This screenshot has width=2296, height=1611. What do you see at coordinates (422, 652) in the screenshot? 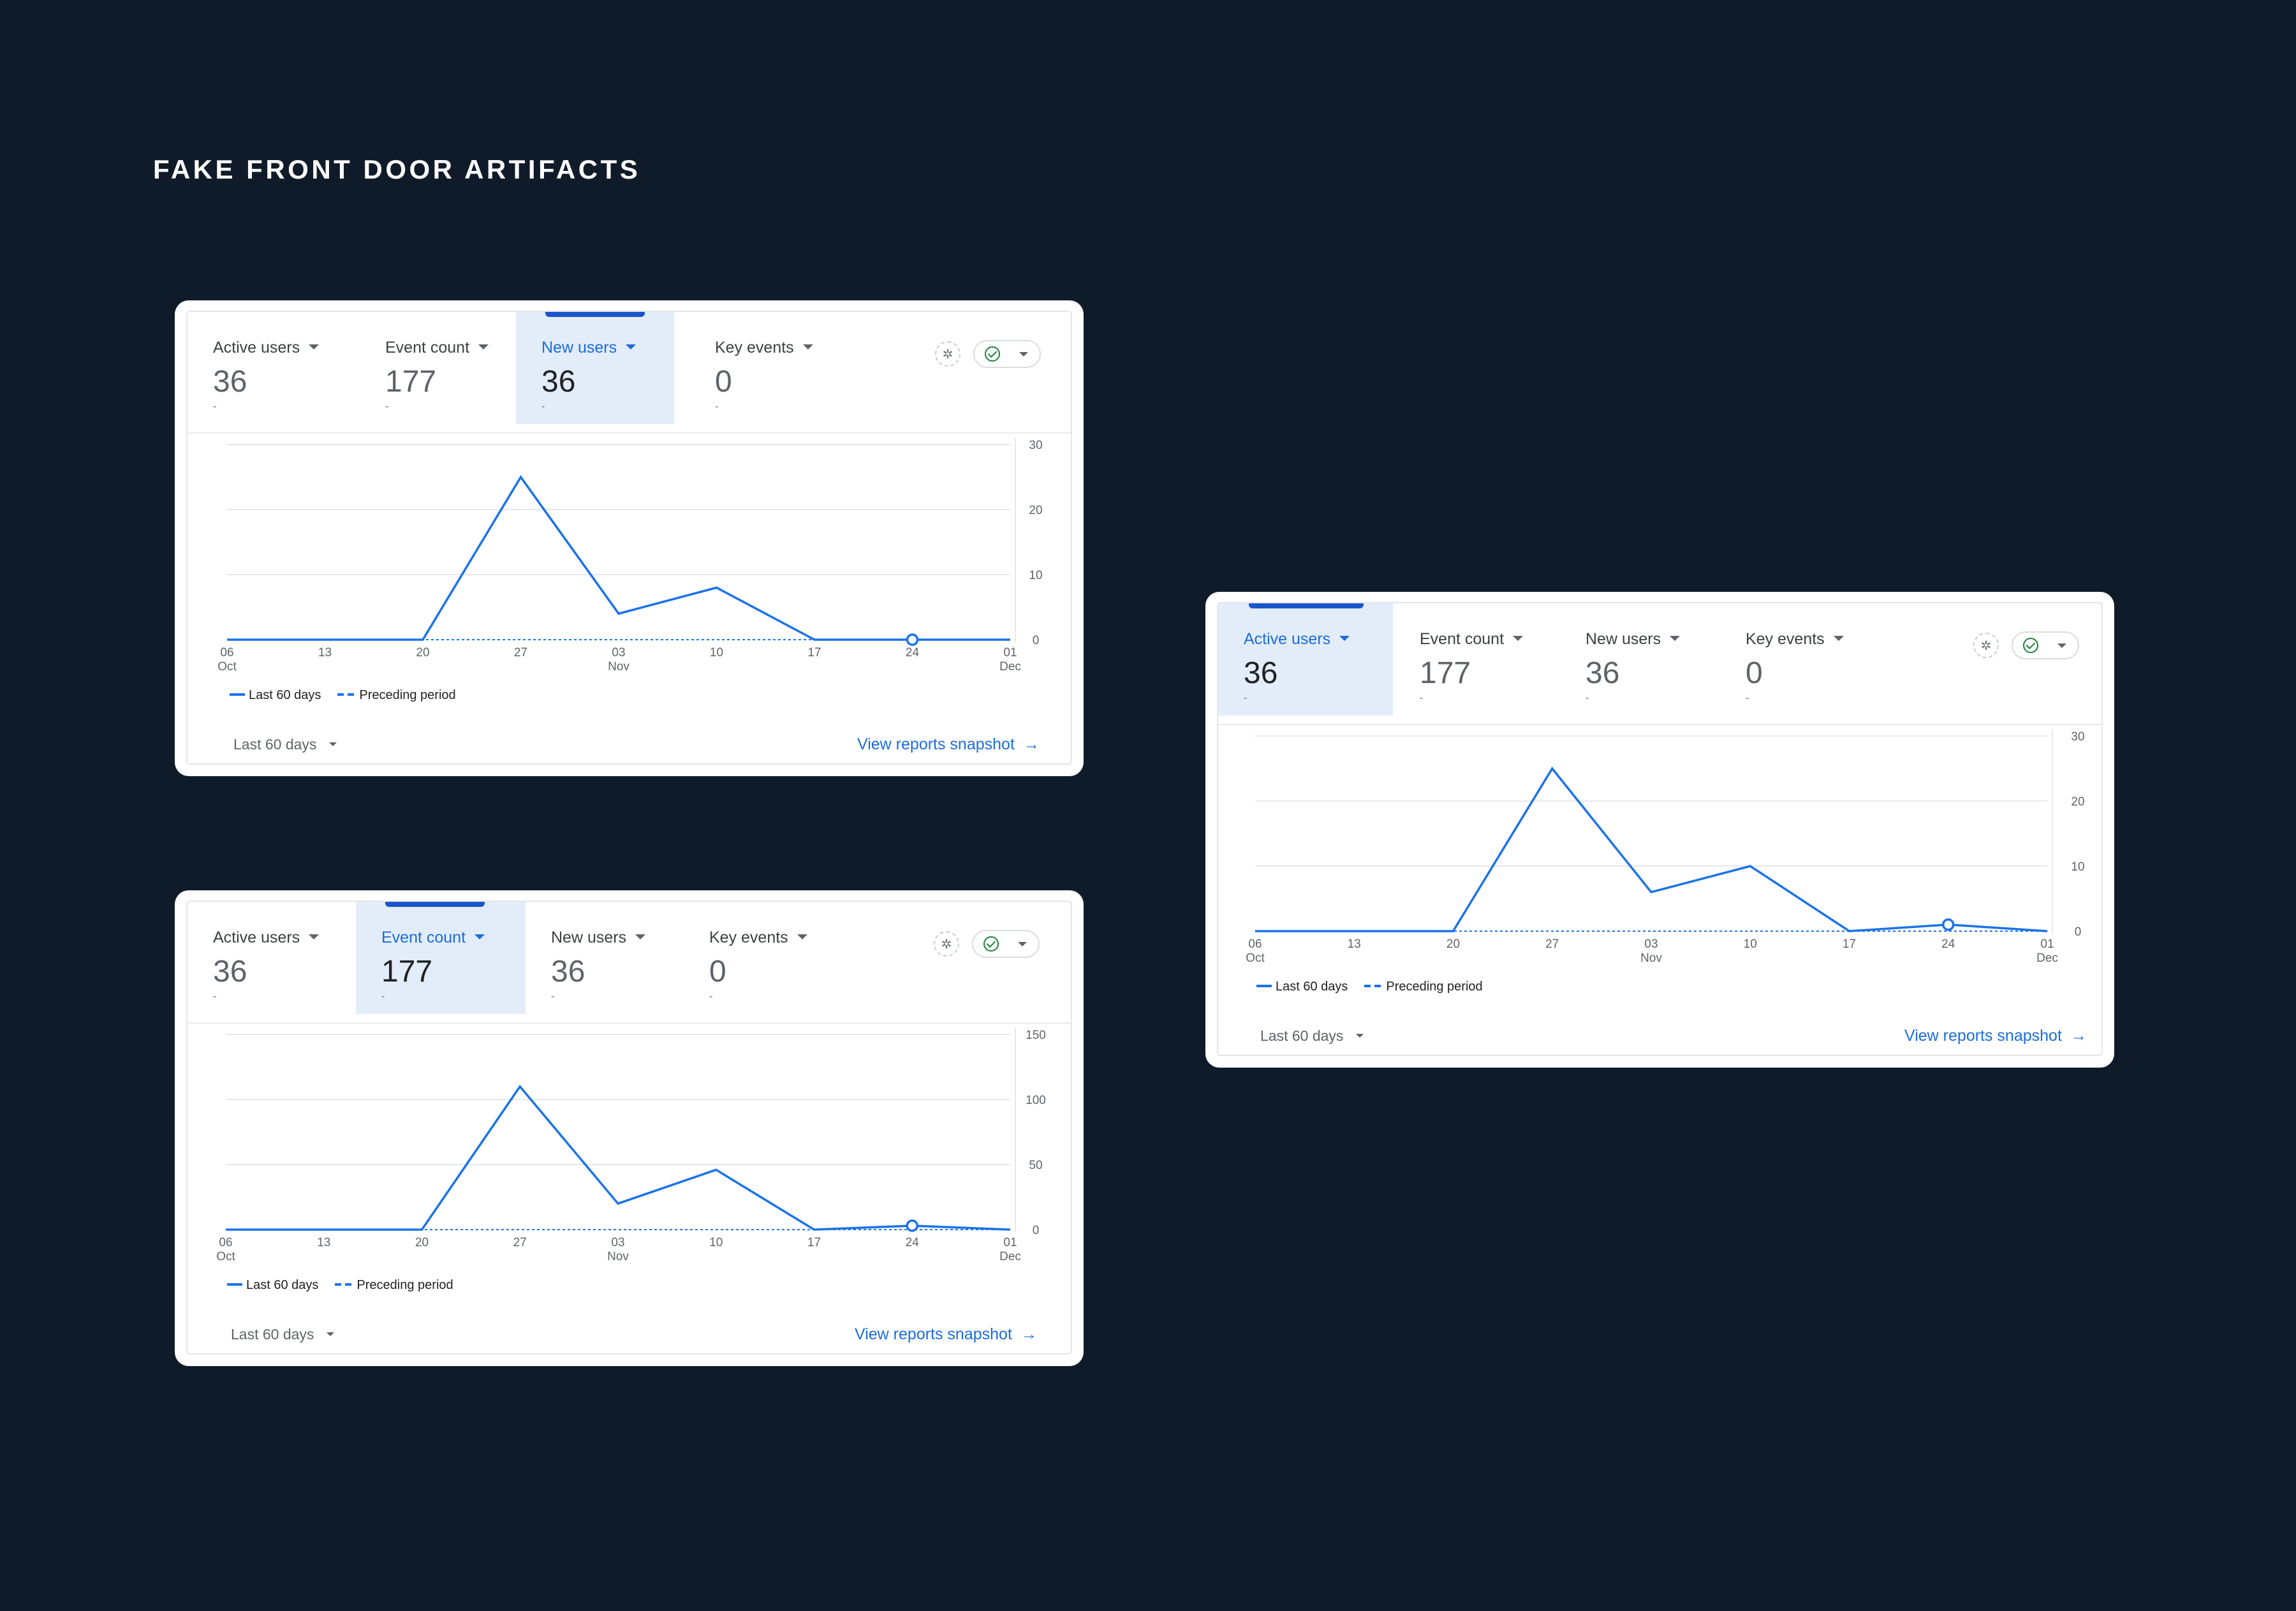
I see `x-tick-label: 20` at bounding box center [422, 652].